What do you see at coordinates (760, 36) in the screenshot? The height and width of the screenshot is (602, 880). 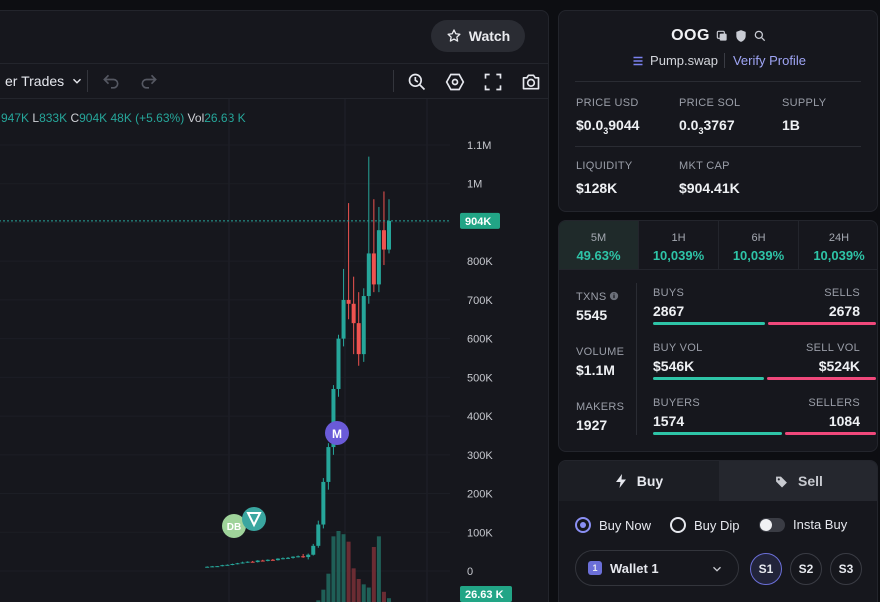 I see `search-icon` at bounding box center [760, 36].